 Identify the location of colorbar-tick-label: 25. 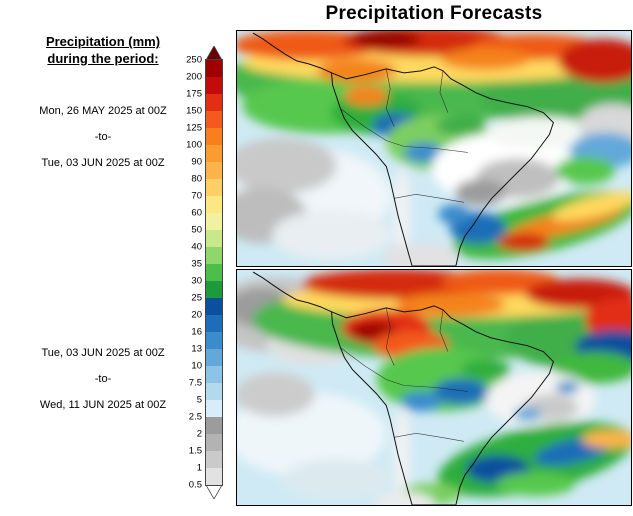
(196, 298).